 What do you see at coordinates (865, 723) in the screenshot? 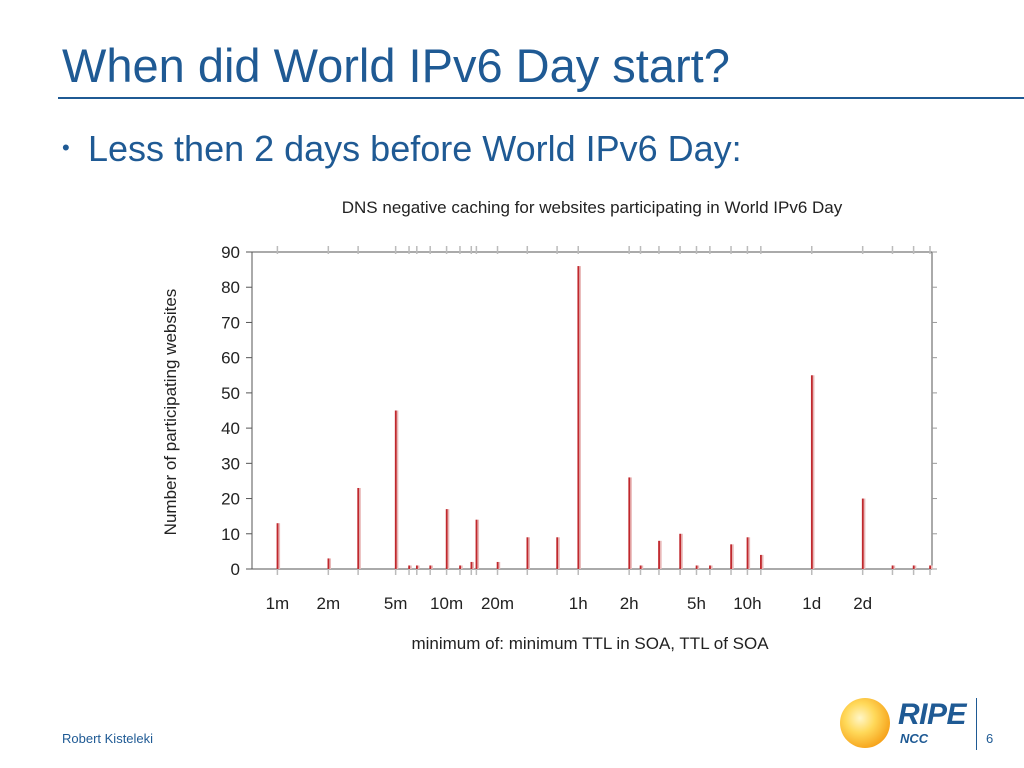
I see `sun-icon` at bounding box center [865, 723].